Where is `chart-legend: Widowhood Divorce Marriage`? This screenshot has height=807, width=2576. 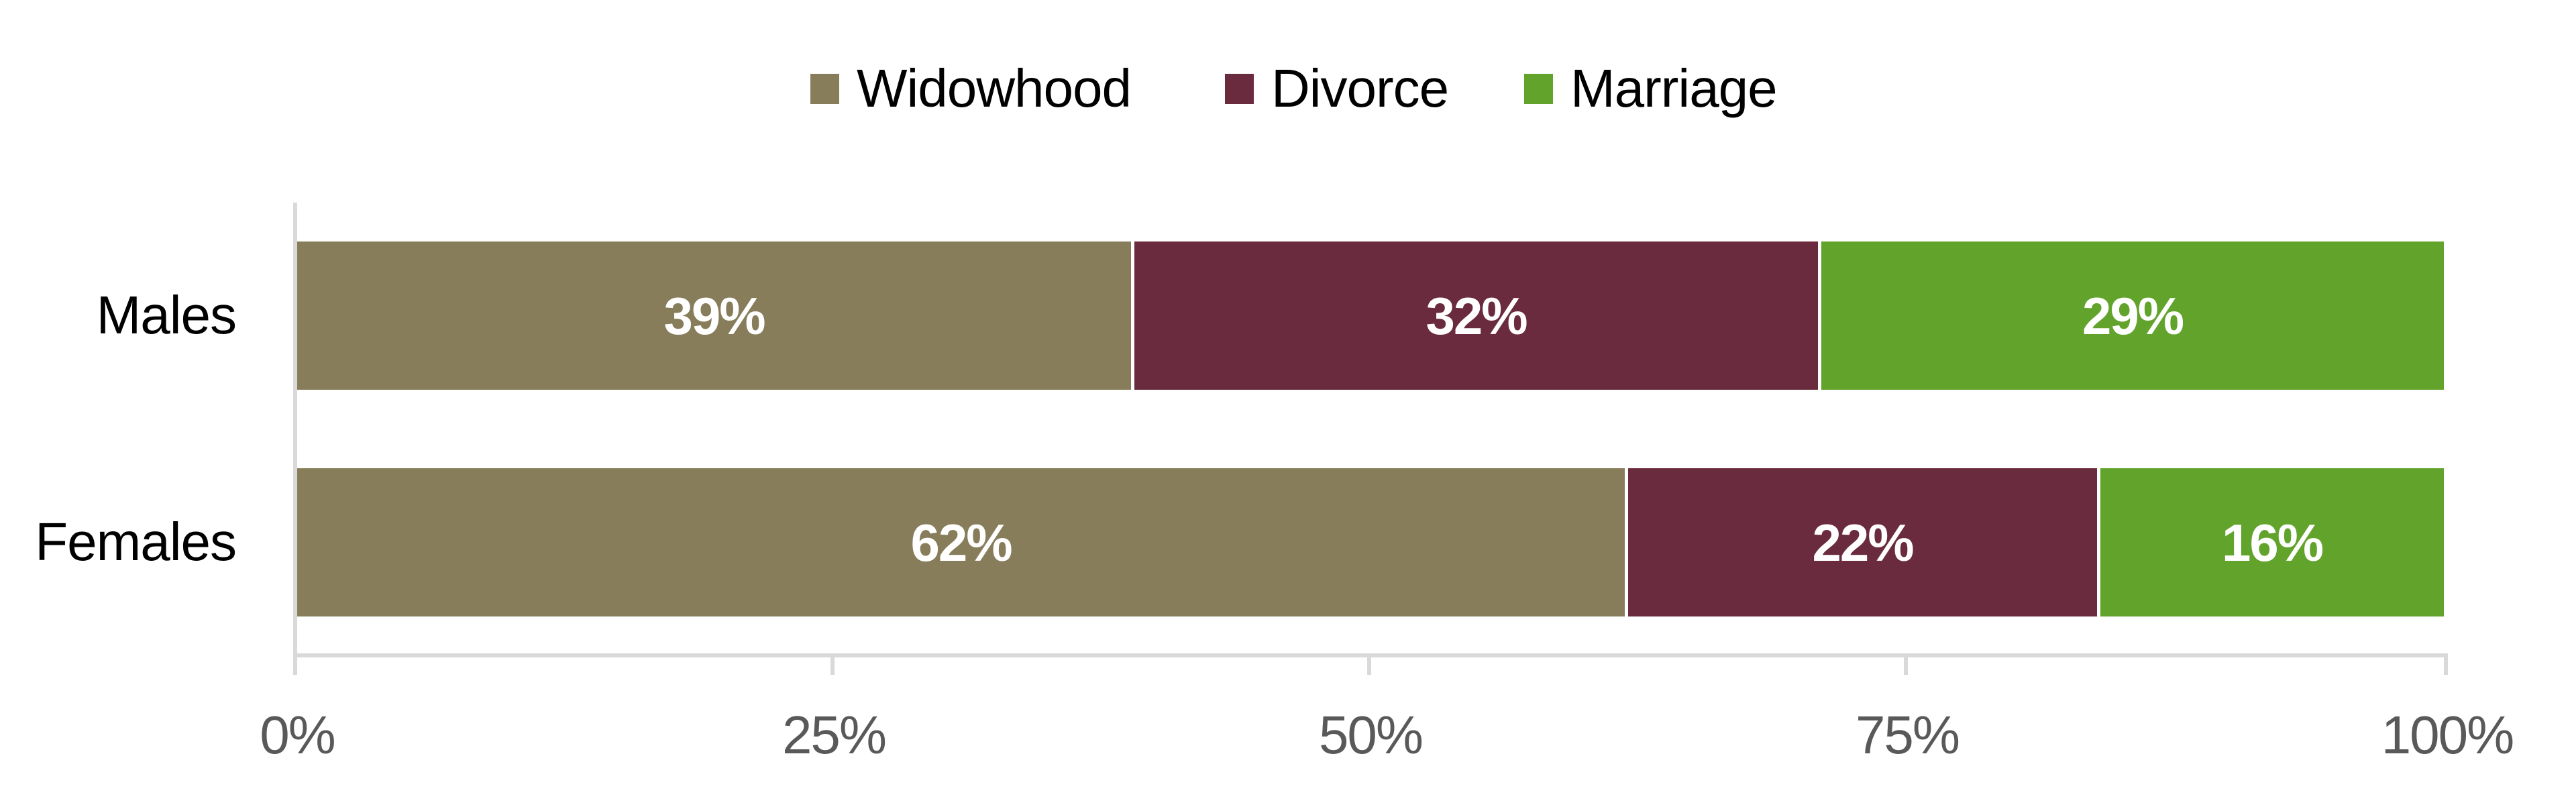 chart-legend: Widowhood Divorce Marriage is located at coordinates (1288, 88).